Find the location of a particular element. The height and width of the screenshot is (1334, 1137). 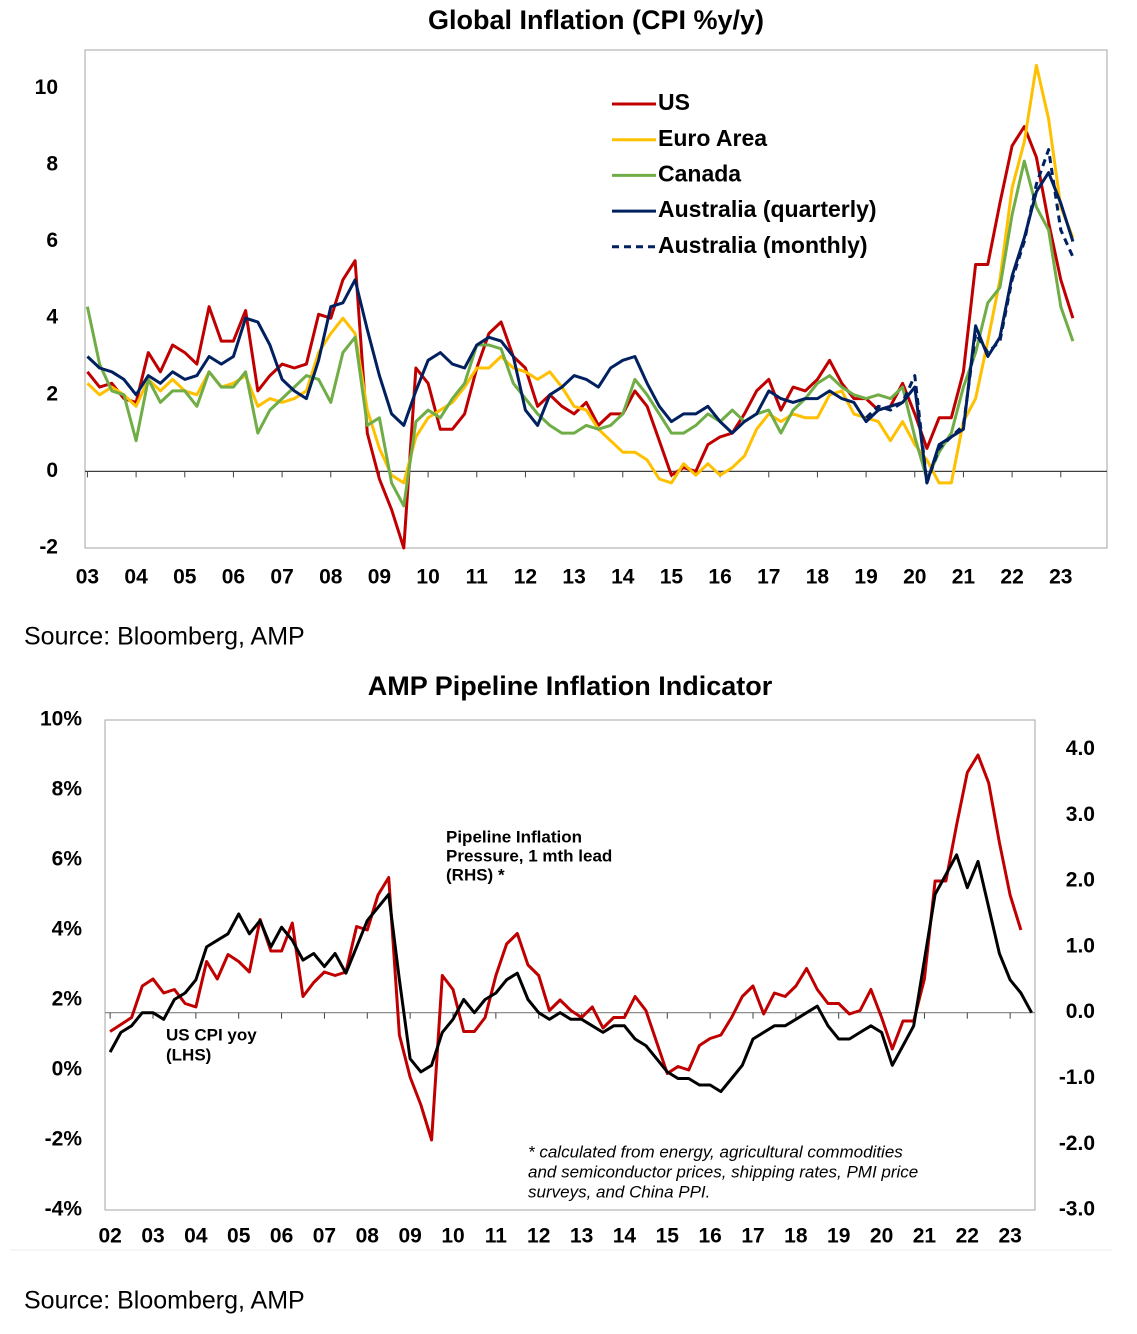

y-tick-label: 2% is located at coordinates (67, 999).